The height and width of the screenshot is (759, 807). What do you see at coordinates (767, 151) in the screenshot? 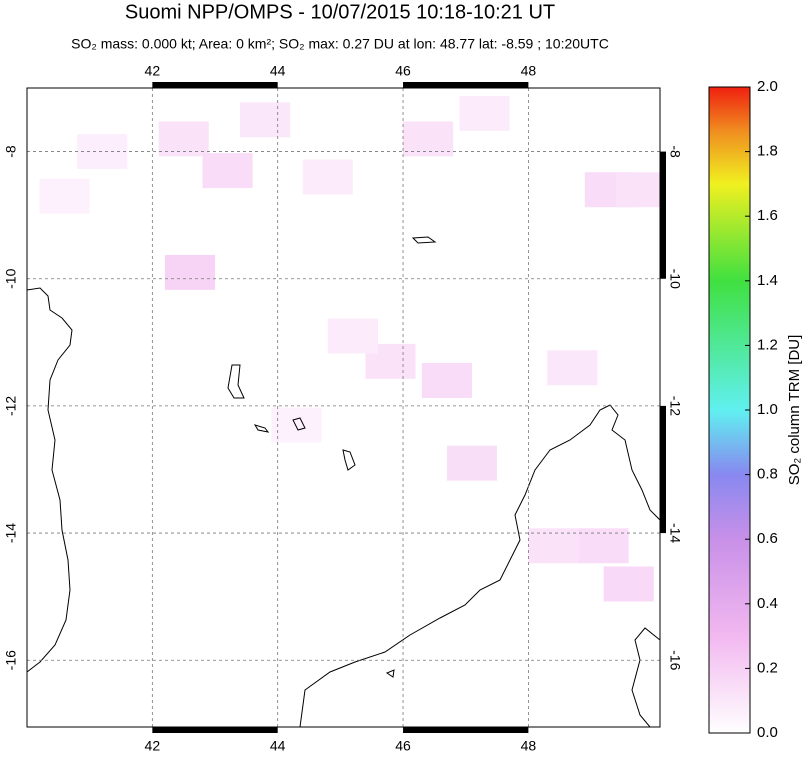
I see `colorbar-tick-label: 1.8` at bounding box center [767, 151].